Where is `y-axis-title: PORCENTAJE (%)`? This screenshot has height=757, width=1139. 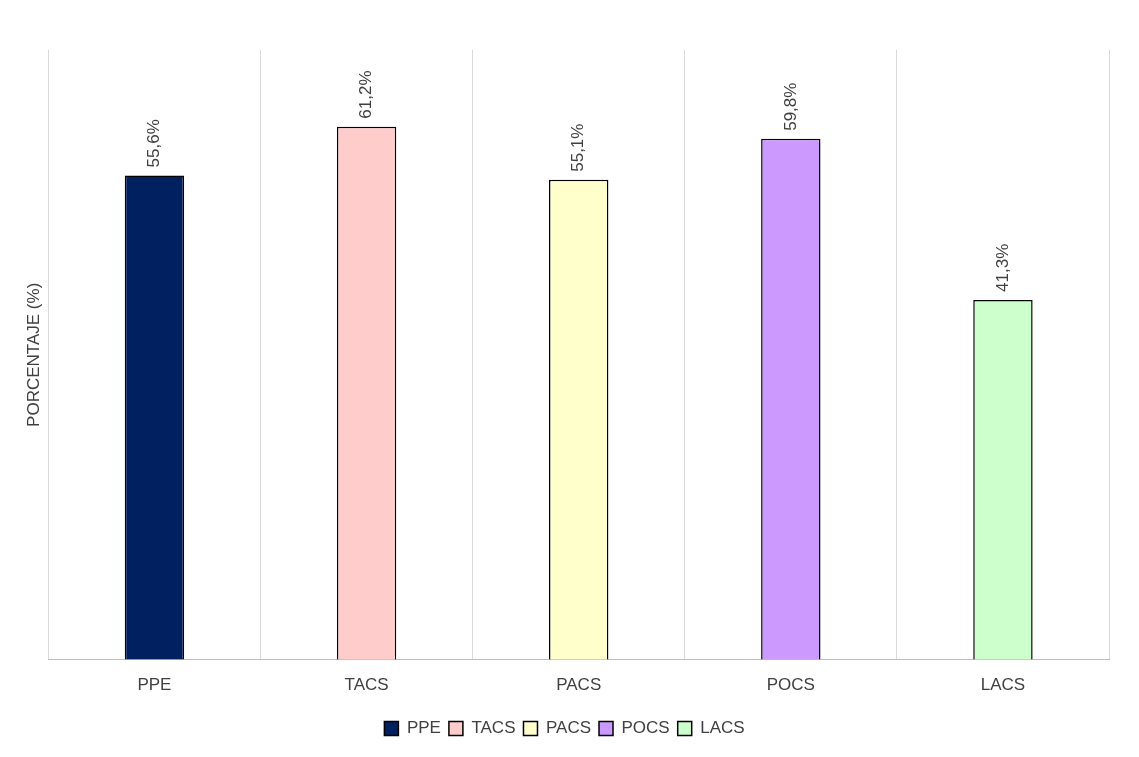
y-axis-title: PORCENTAJE (%) is located at coordinates (33, 354).